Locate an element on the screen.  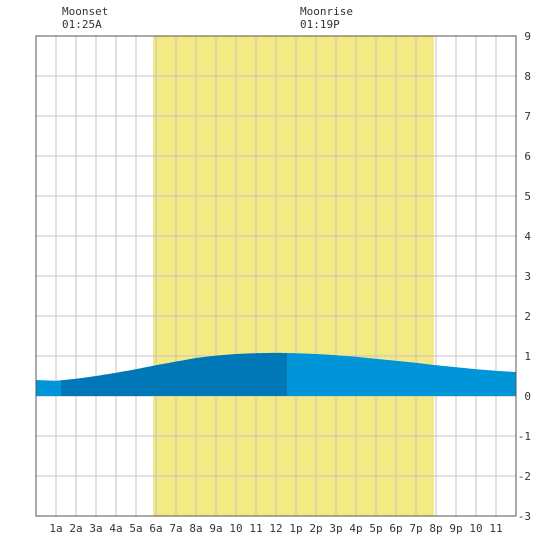
y-tick-label: 7 is located at coordinates (527, 116).